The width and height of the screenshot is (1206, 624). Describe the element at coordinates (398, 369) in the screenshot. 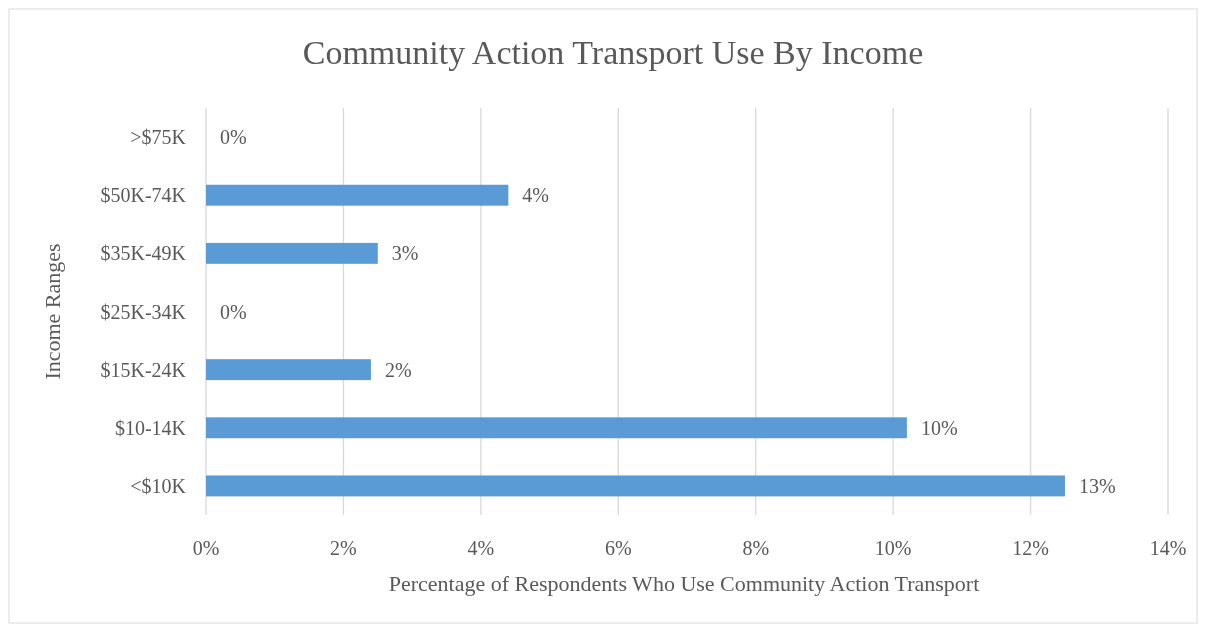

I see `data-label: 2%` at that location.